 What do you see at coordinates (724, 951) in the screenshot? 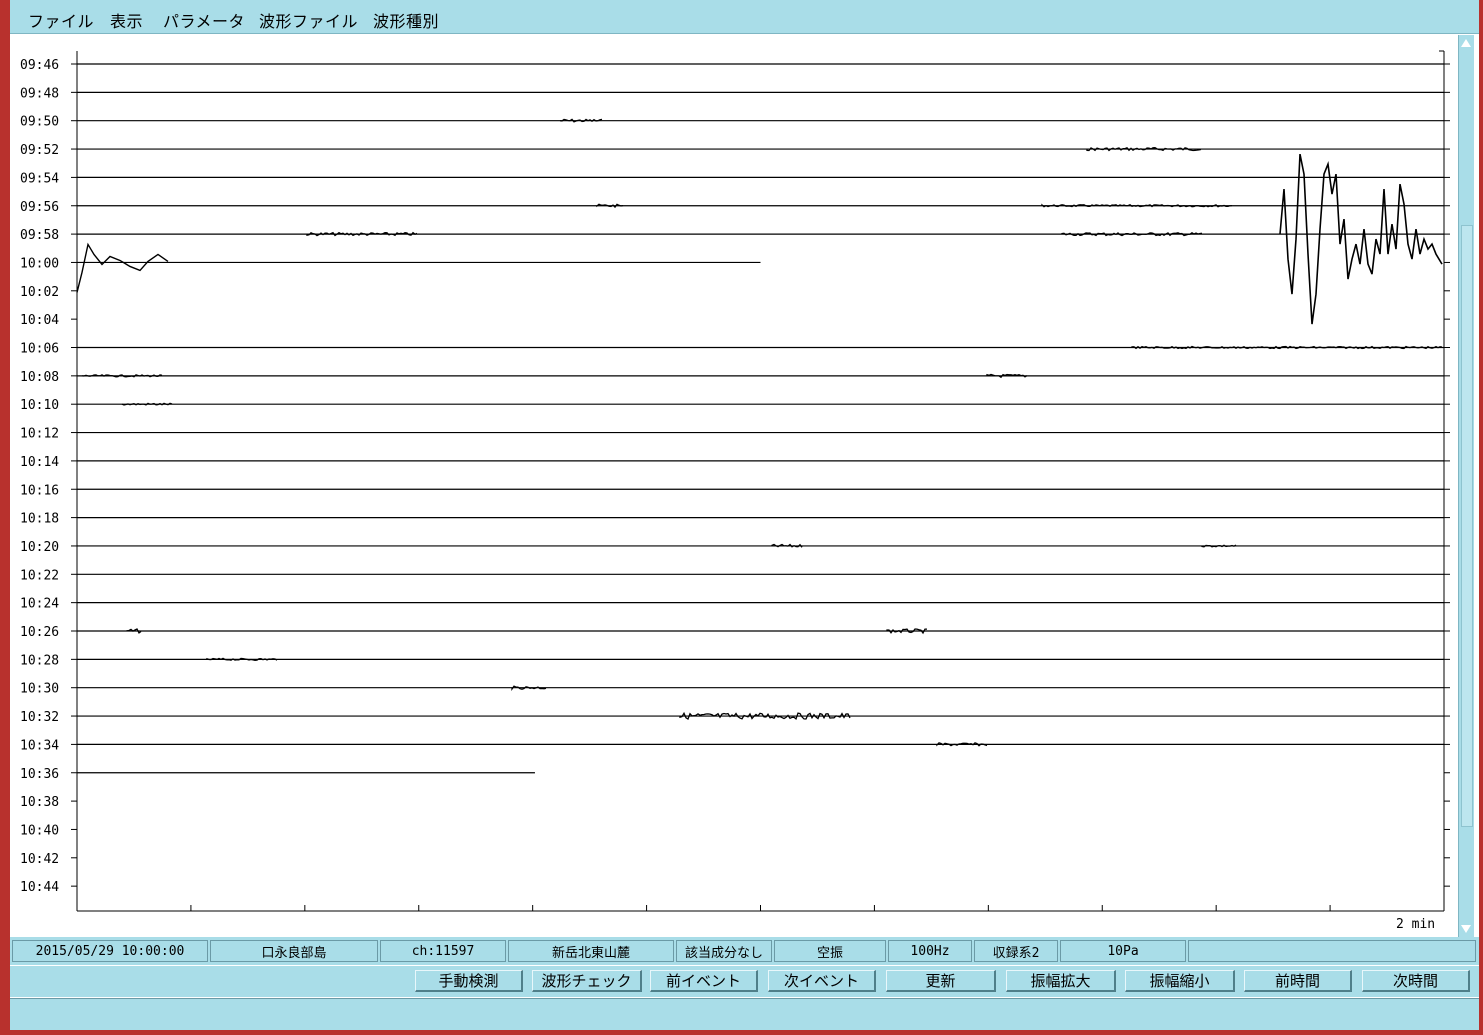
I see `status-component: 該当成分なし` at bounding box center [724, 951].